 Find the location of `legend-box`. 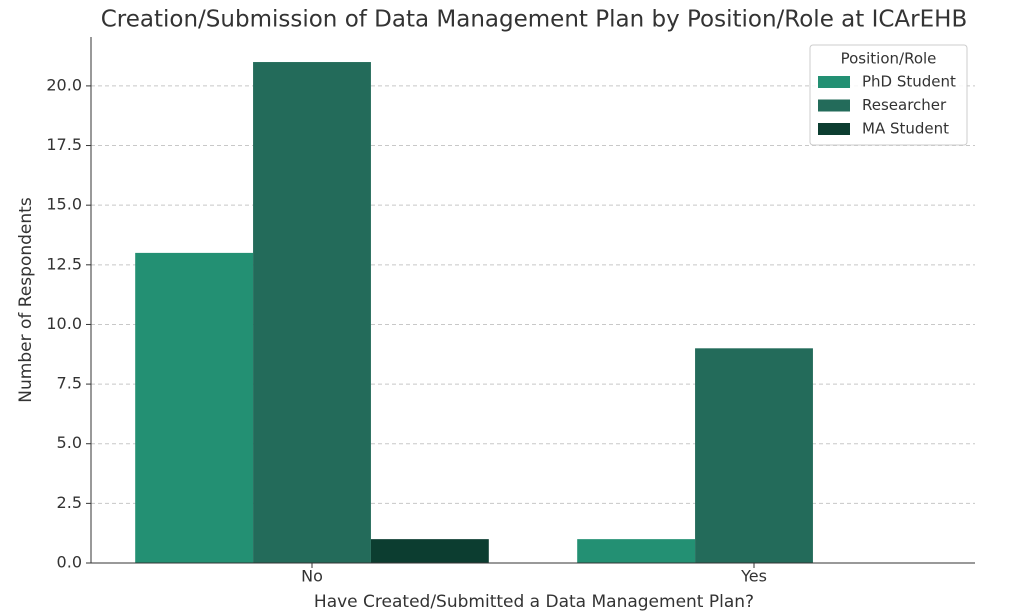

legend-box is located at coordinates (888, 95).